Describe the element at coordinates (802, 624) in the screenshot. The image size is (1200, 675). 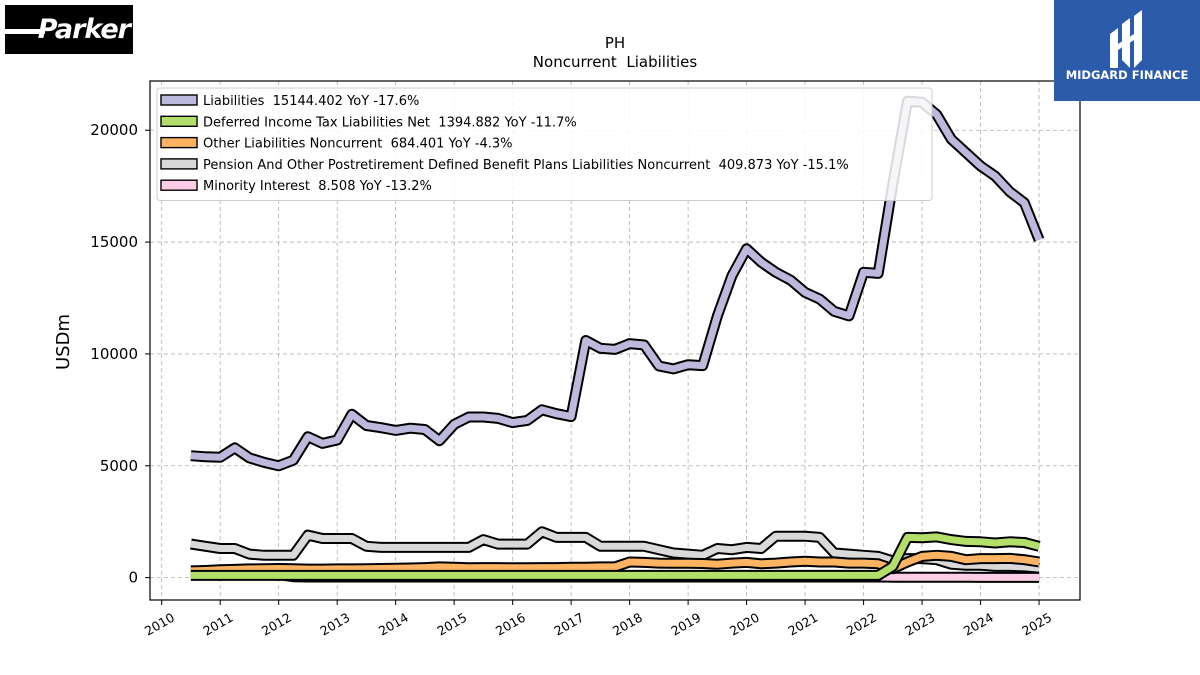
I see `x-tick-label: 2021` at that location.